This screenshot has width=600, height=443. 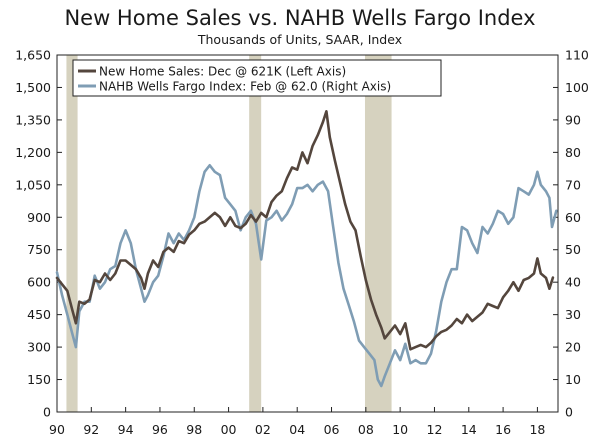 What do you see at coordinates (577, 87) in the screenshot?
I see `right-tick-label: 100` at bounding box center [577, 87].